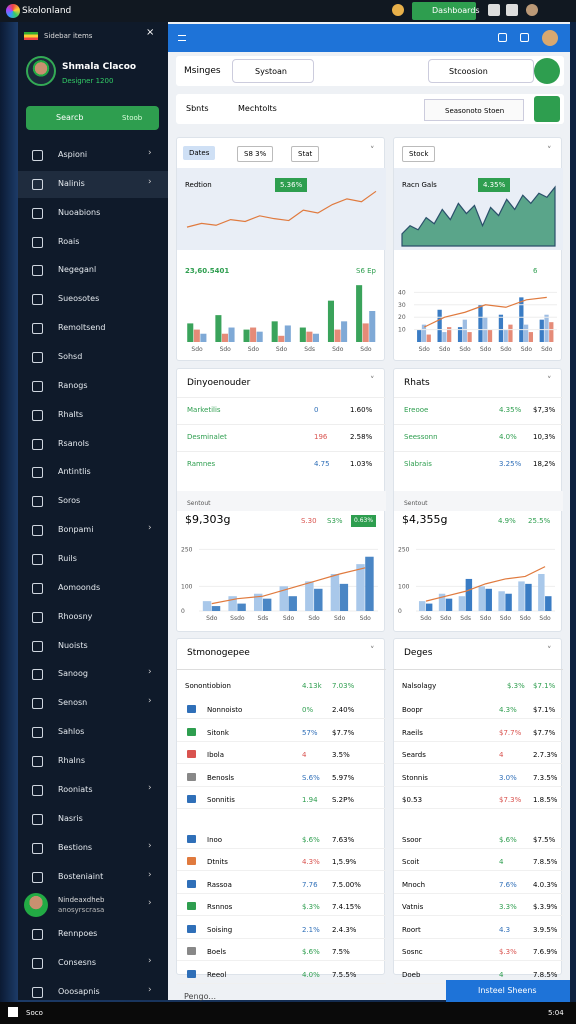 The height and width of the screenshot is (1024, 576). Describe the element at coordinates (311, 907) in the screenshot. I see `cell-value: $.3%` at that location.